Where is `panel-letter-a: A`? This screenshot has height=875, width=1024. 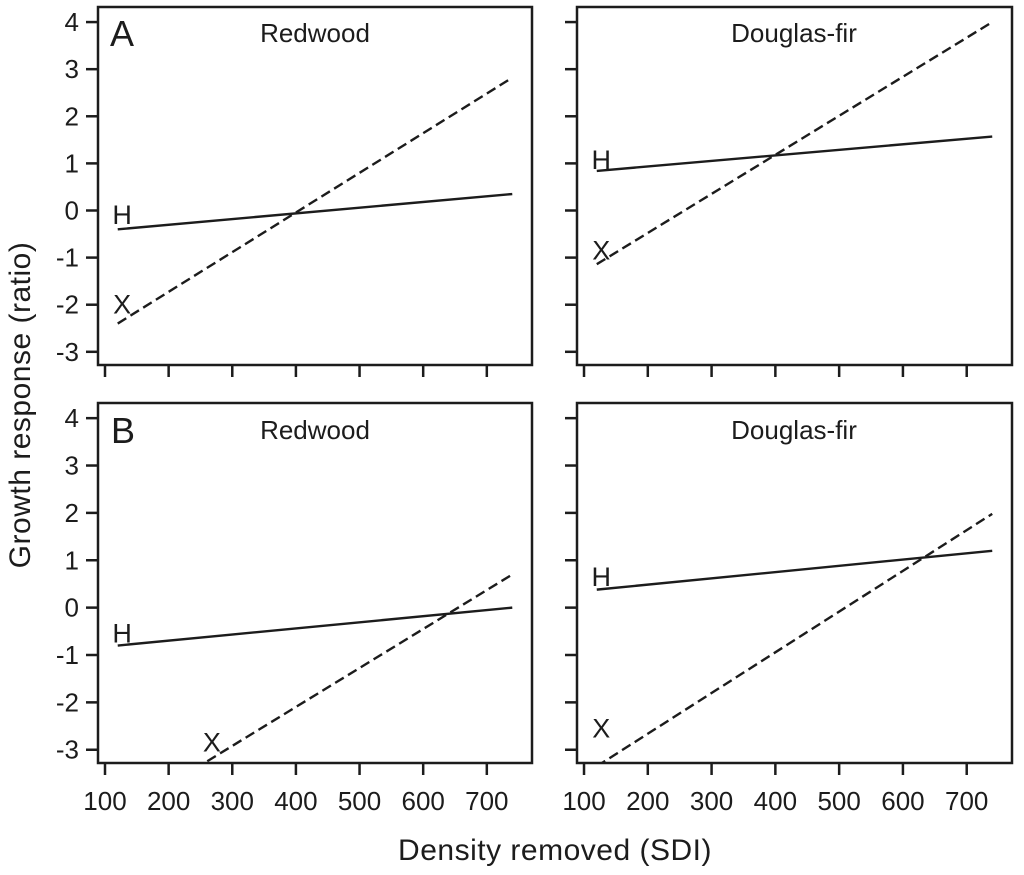 panel-letter-a: A is located at coordinates (122, 33).